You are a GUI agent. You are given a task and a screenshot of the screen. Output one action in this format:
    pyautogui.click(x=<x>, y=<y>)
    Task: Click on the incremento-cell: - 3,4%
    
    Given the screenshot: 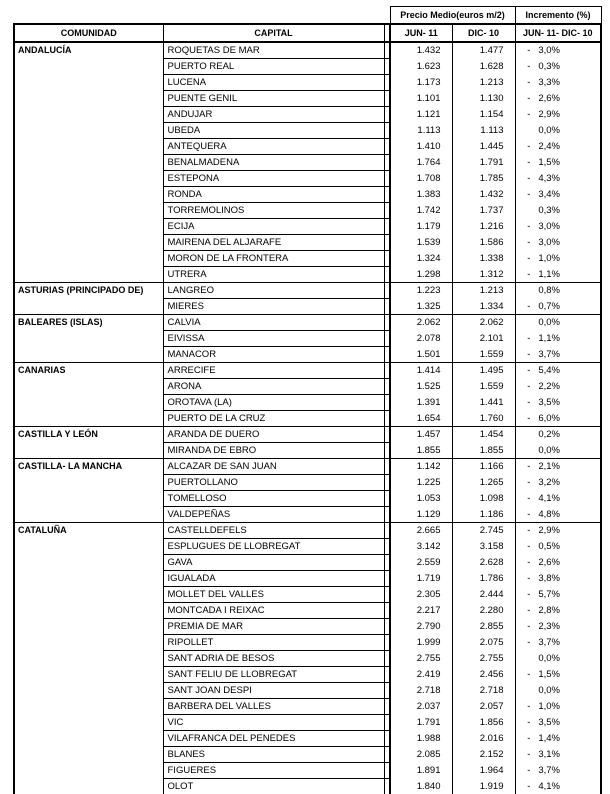 What is the action you would take?
    pyautogui.click(x=558, y=194)
    